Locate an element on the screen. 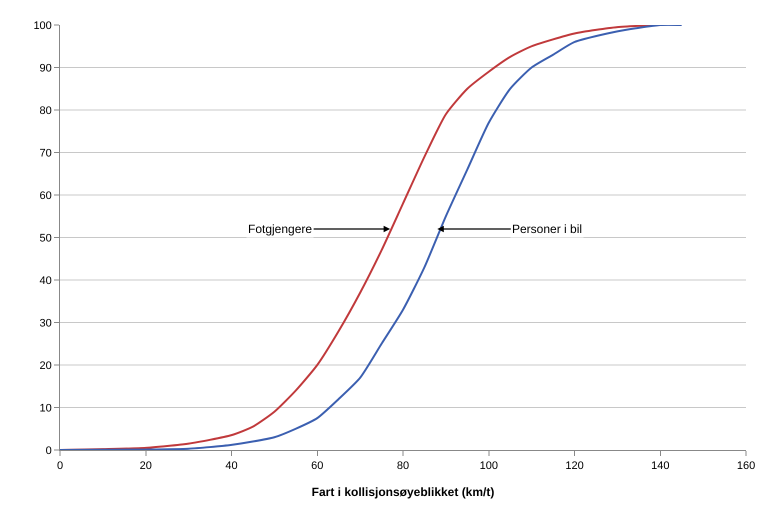 Image resolution: width=771 pixels, height=520 pixels. x-tick-label: 120 is located at coordinates (574, 466).